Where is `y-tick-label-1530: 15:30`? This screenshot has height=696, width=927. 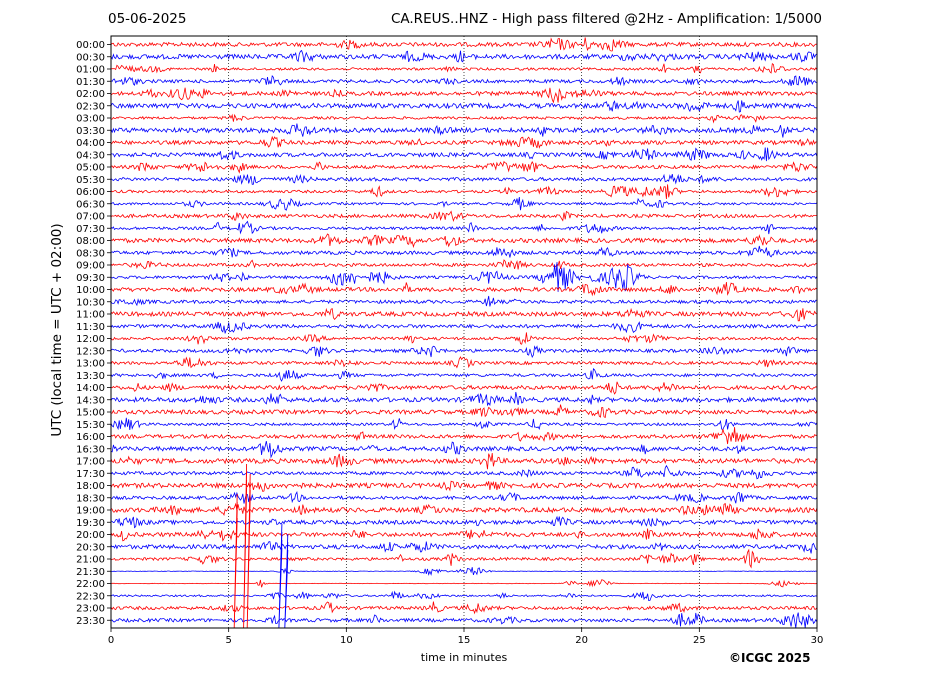
y-tick-label-1530: 15:30 is located at coordinates (90, 425).